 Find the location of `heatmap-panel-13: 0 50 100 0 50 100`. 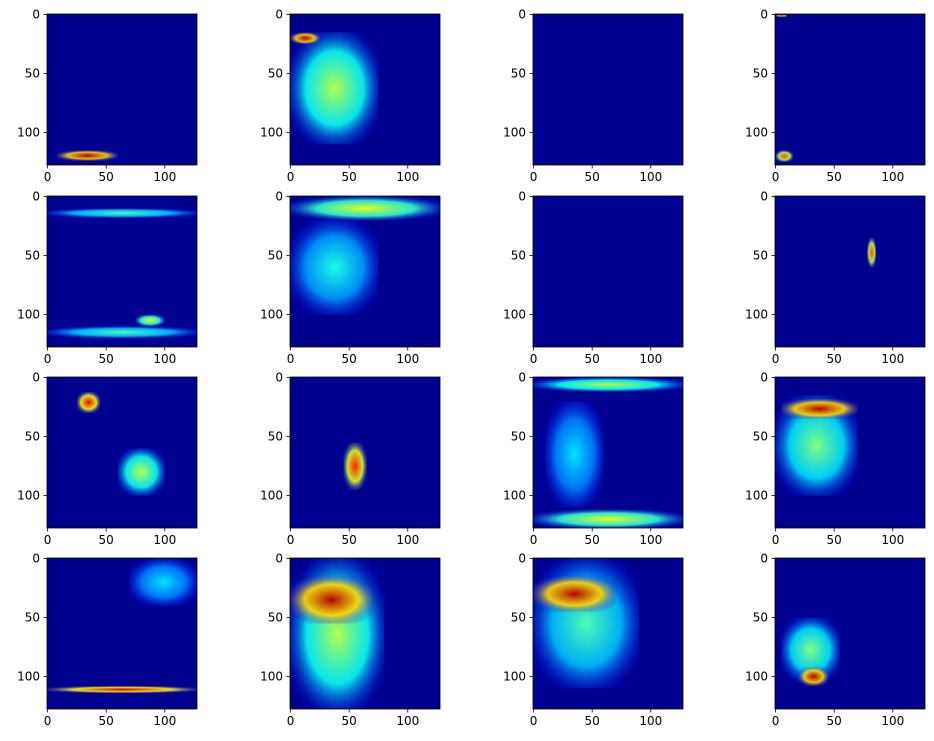

heatmap-panel-13: 0 50 100 0 50 100 is located at coordinates (107, 640).